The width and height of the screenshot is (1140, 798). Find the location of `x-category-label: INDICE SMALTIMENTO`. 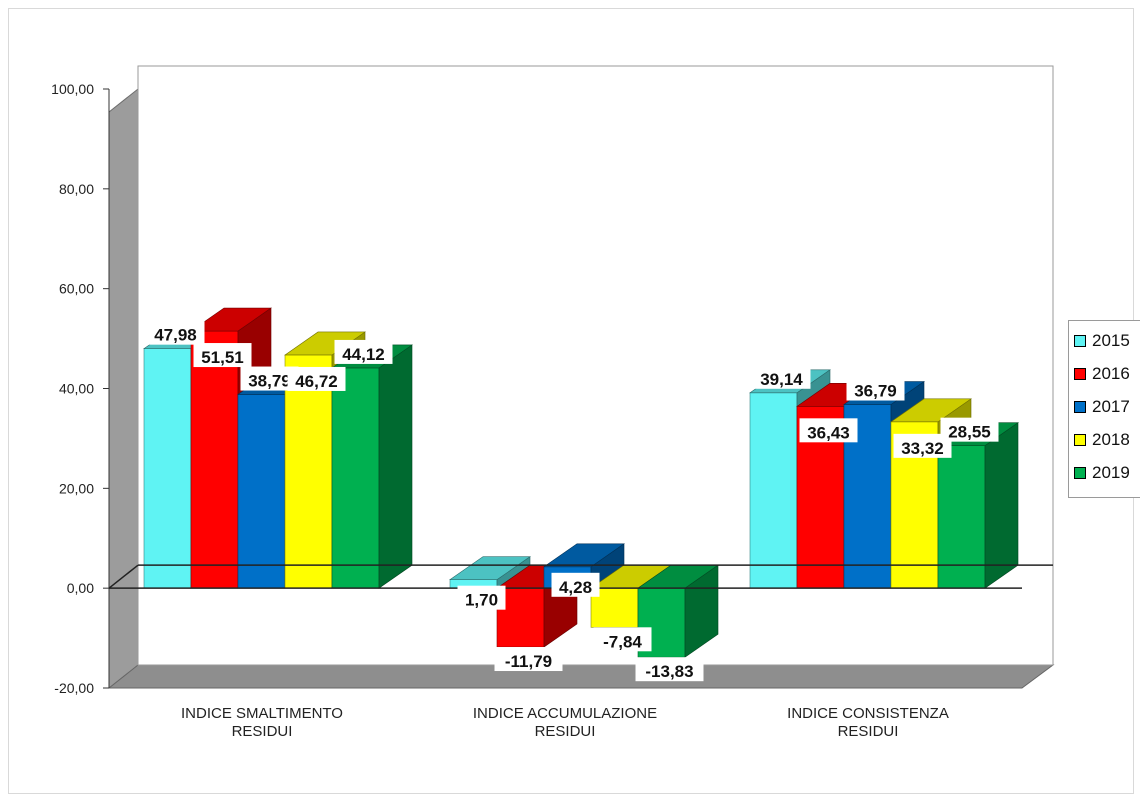

x-category-label: INDICE SMALTIMENTO is located at coordinates (262, 713).